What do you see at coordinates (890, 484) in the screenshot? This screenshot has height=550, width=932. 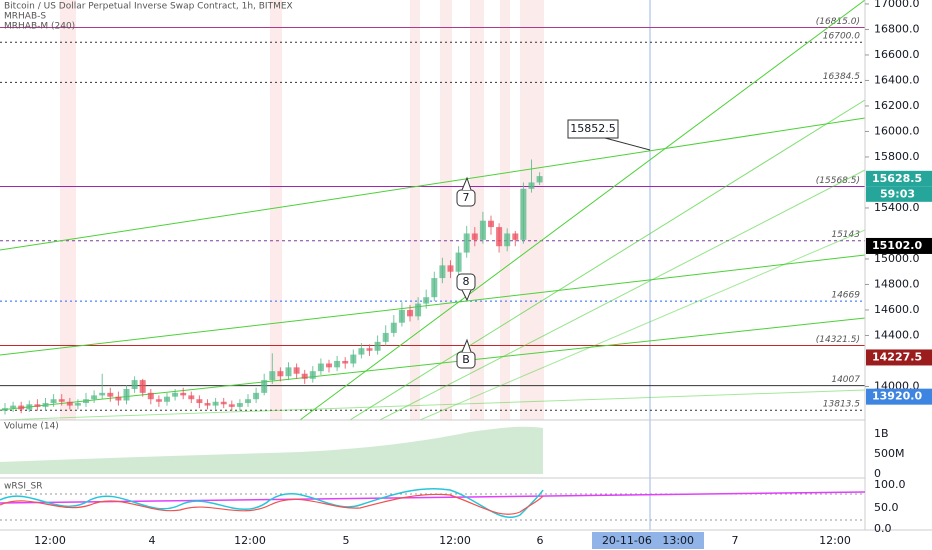 I see `rsi-tick: 100.0` at bounding box center [890, 484].